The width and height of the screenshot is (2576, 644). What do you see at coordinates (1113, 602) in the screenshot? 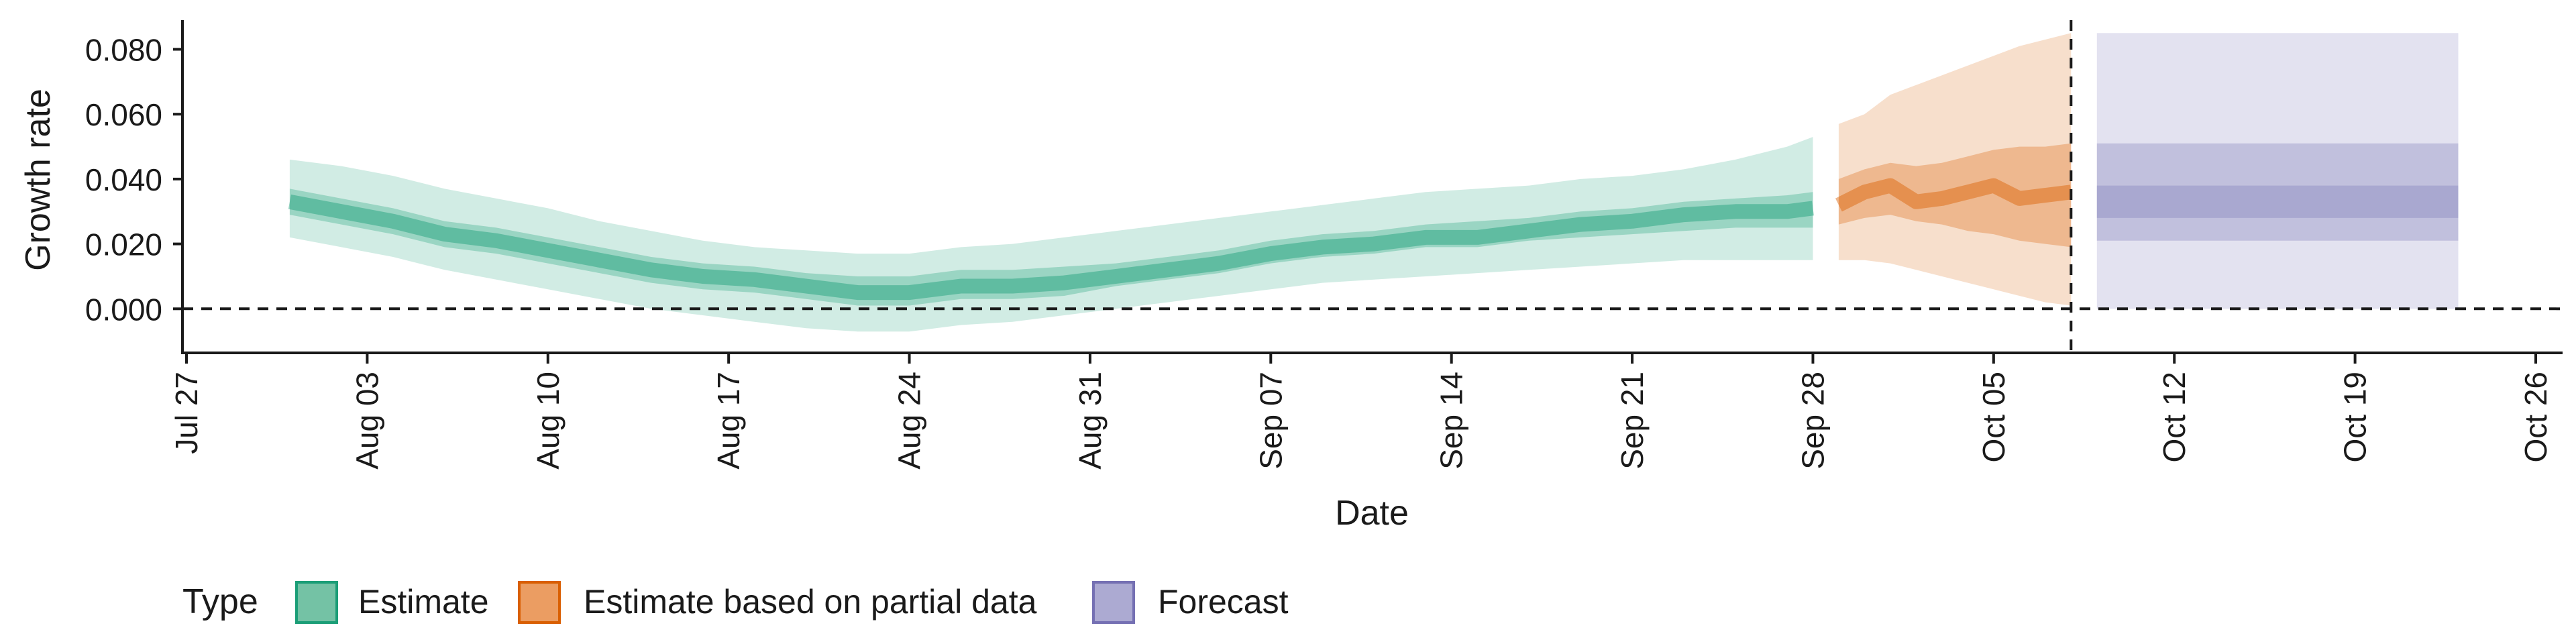
I see `legend-swatch-forecast` at bounding box center [1113, 602].